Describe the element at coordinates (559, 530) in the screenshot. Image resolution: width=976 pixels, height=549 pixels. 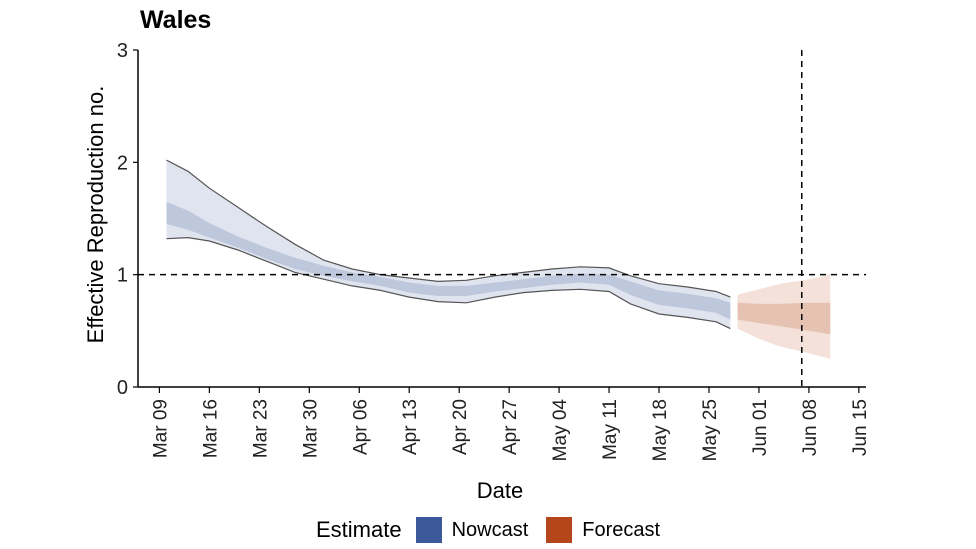
I see `legend-swatch-forecast` at that location.